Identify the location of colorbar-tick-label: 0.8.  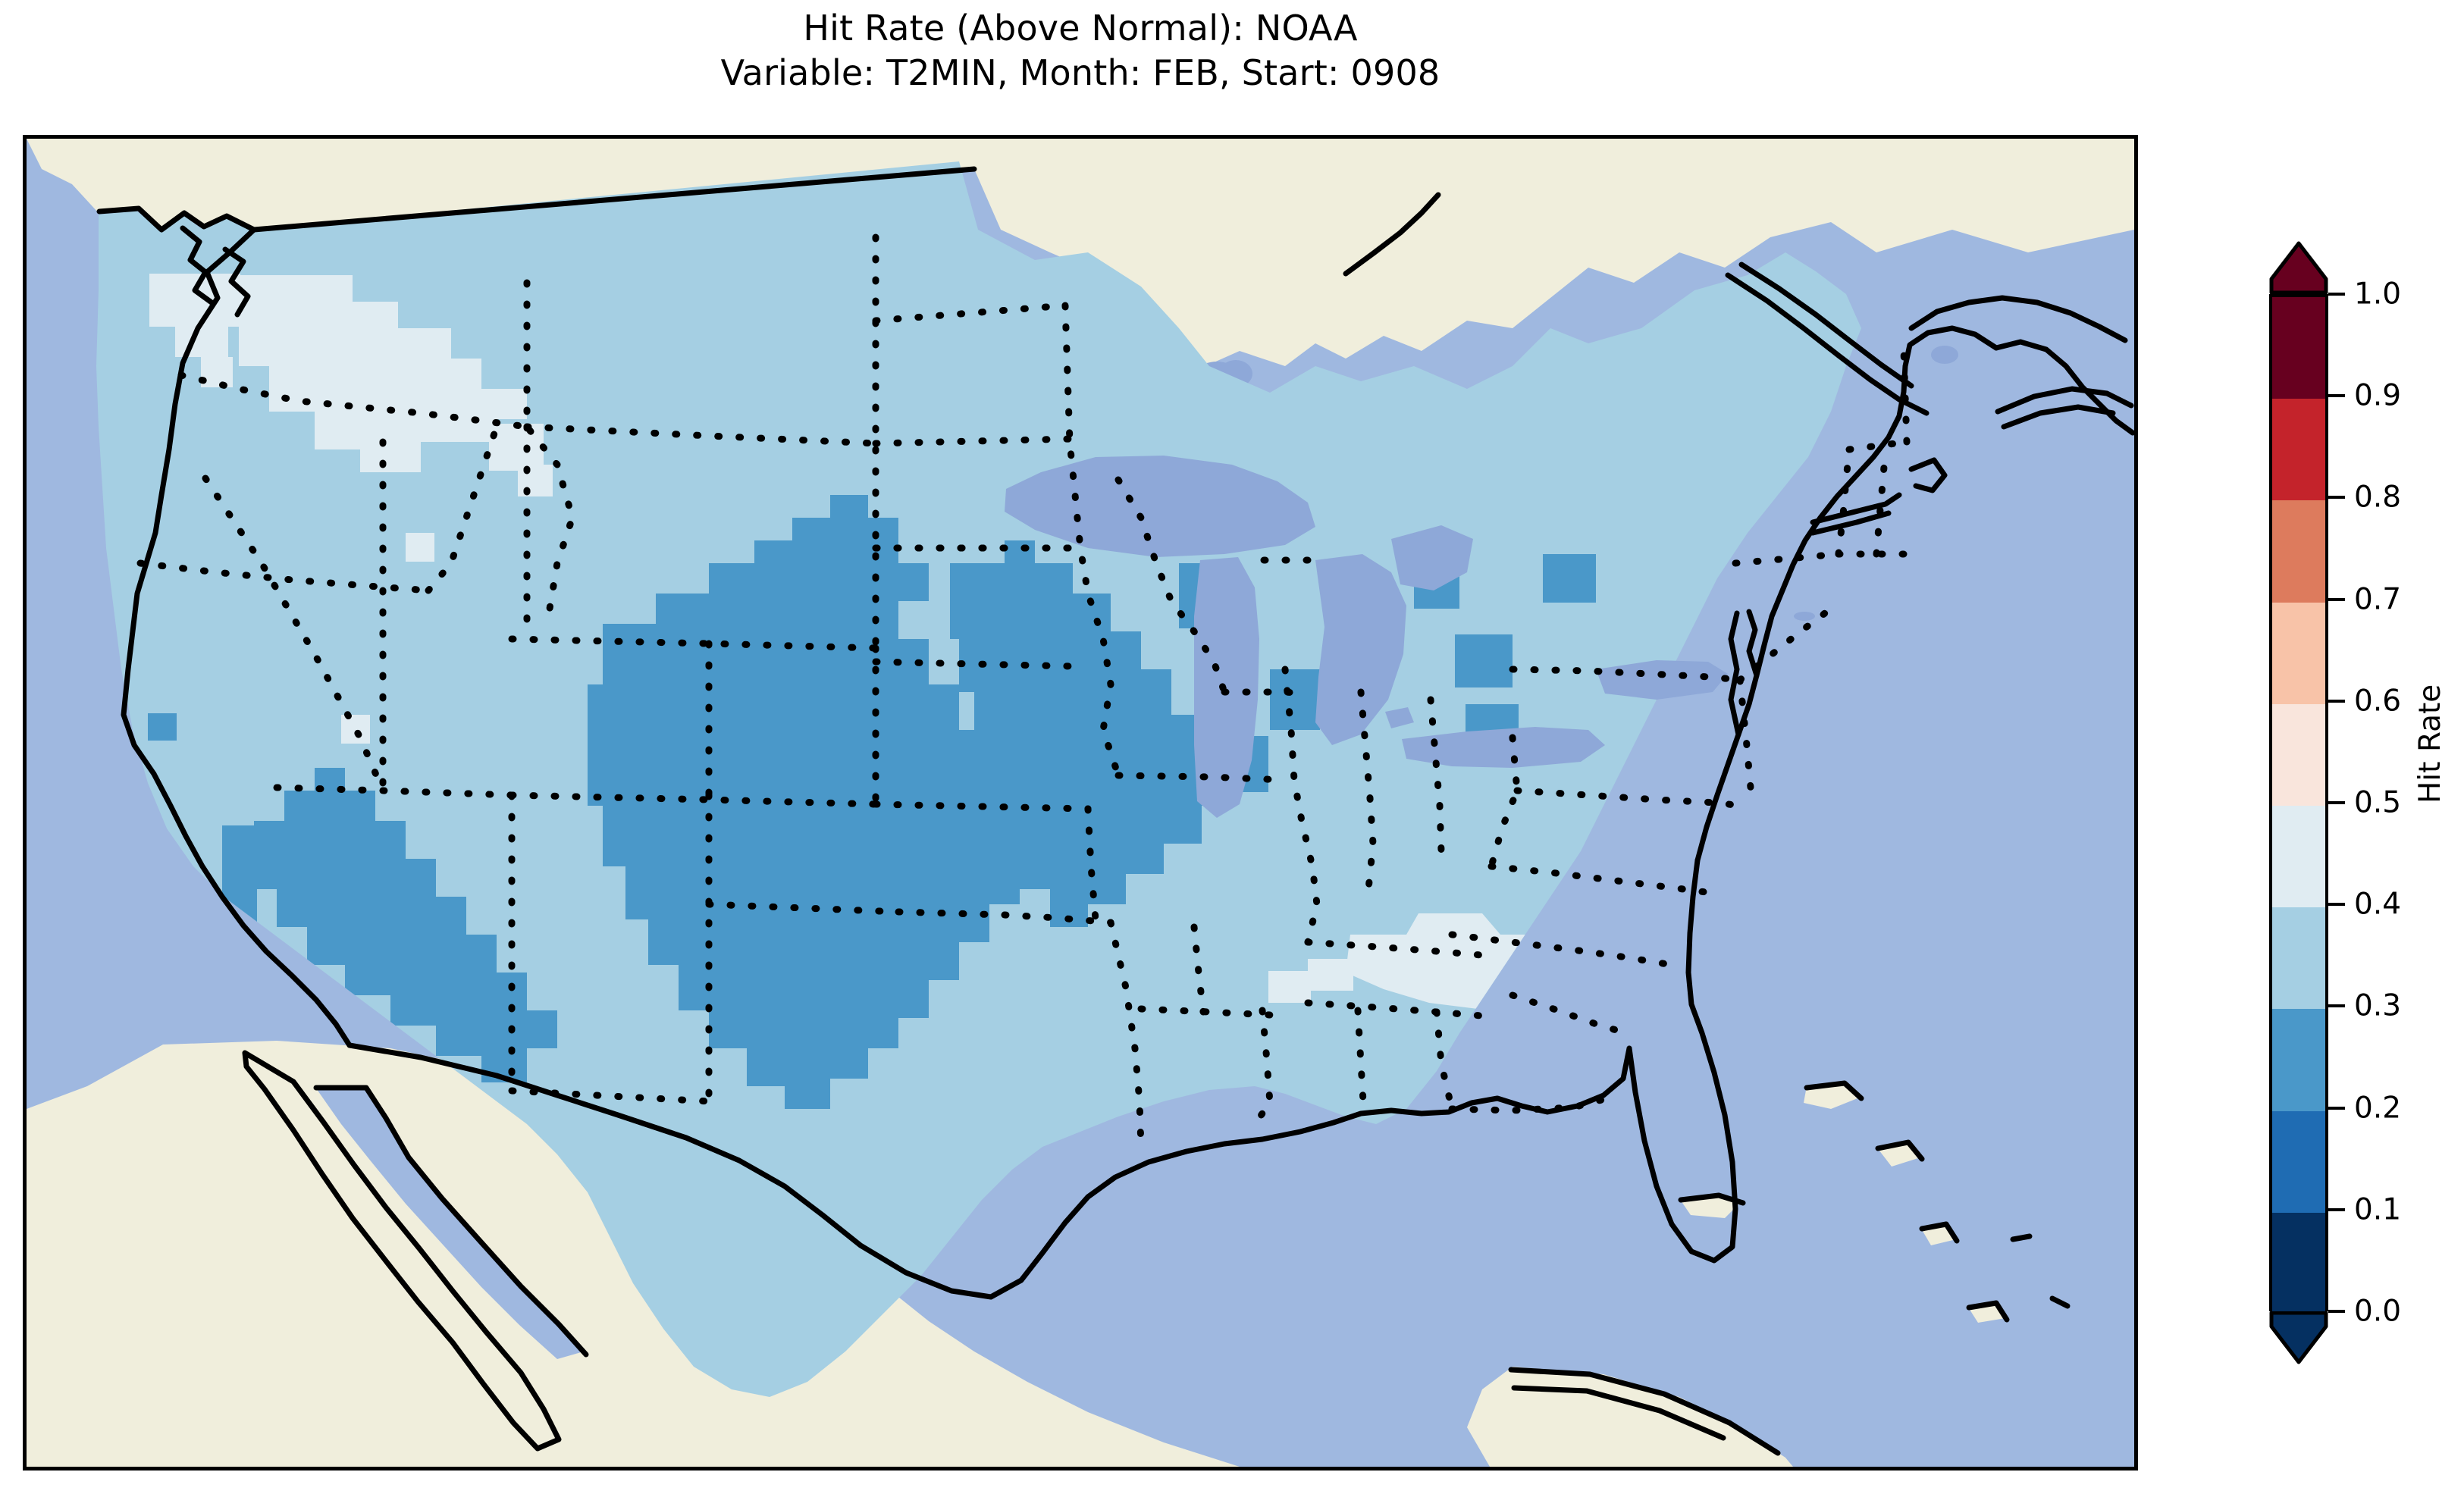
(2378, 497).